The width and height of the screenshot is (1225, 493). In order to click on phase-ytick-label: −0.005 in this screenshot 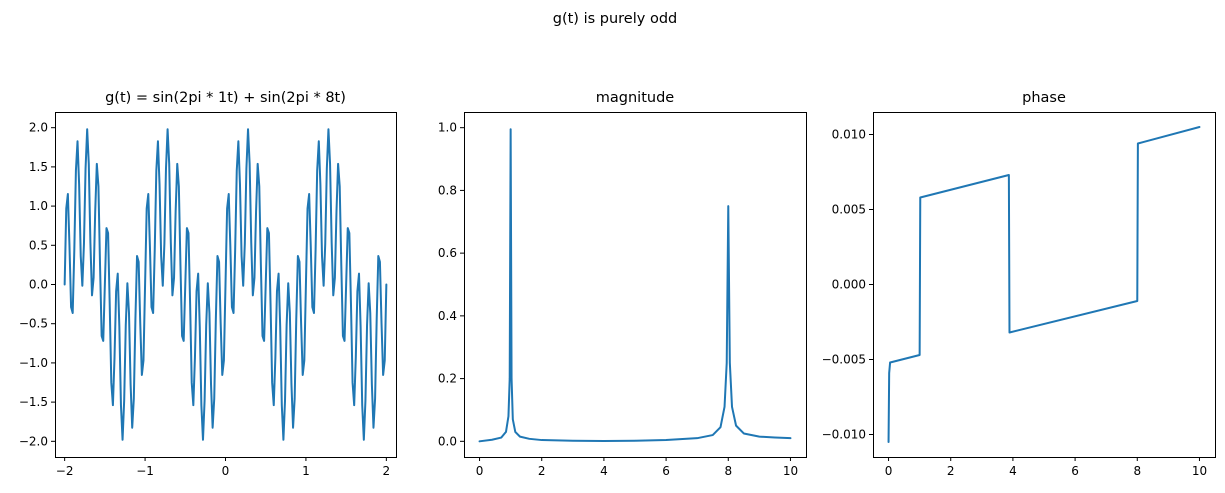, I will do `click(844, 360)`.